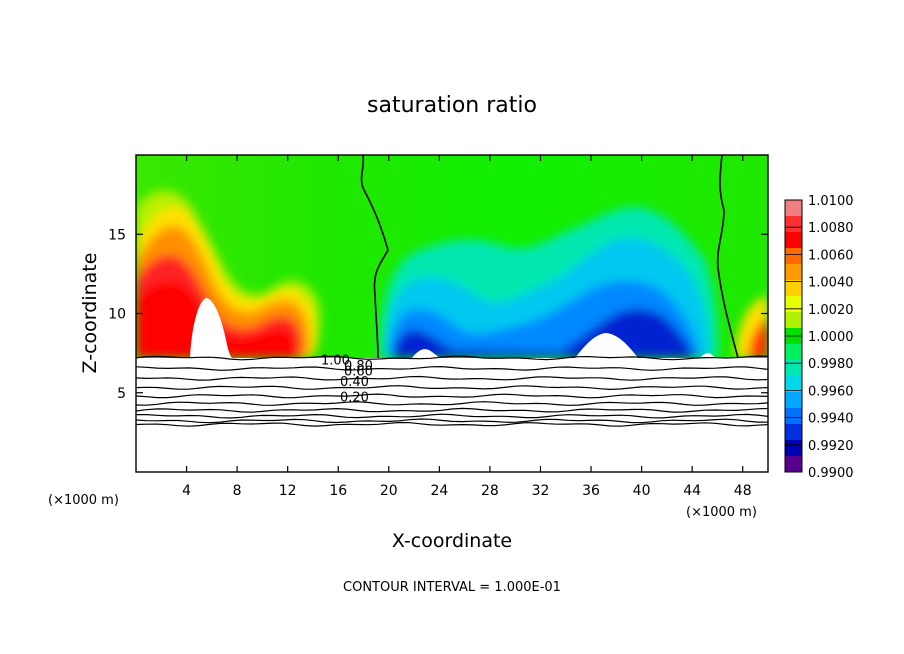  Describe the element at coordinates (727, 257) in the screenshot. I see `neutral-contour-right` at that location.